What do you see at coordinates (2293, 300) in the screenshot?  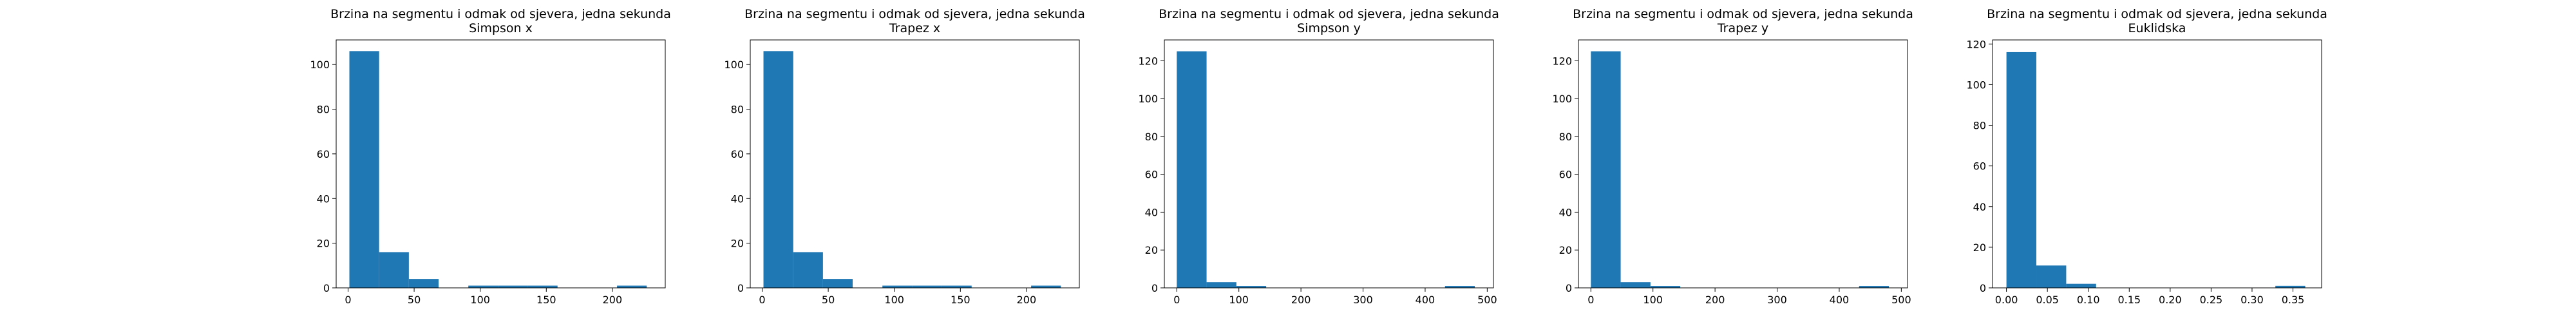 I see `x-tick-label: 0.35` at bounding box center [2293, 300].